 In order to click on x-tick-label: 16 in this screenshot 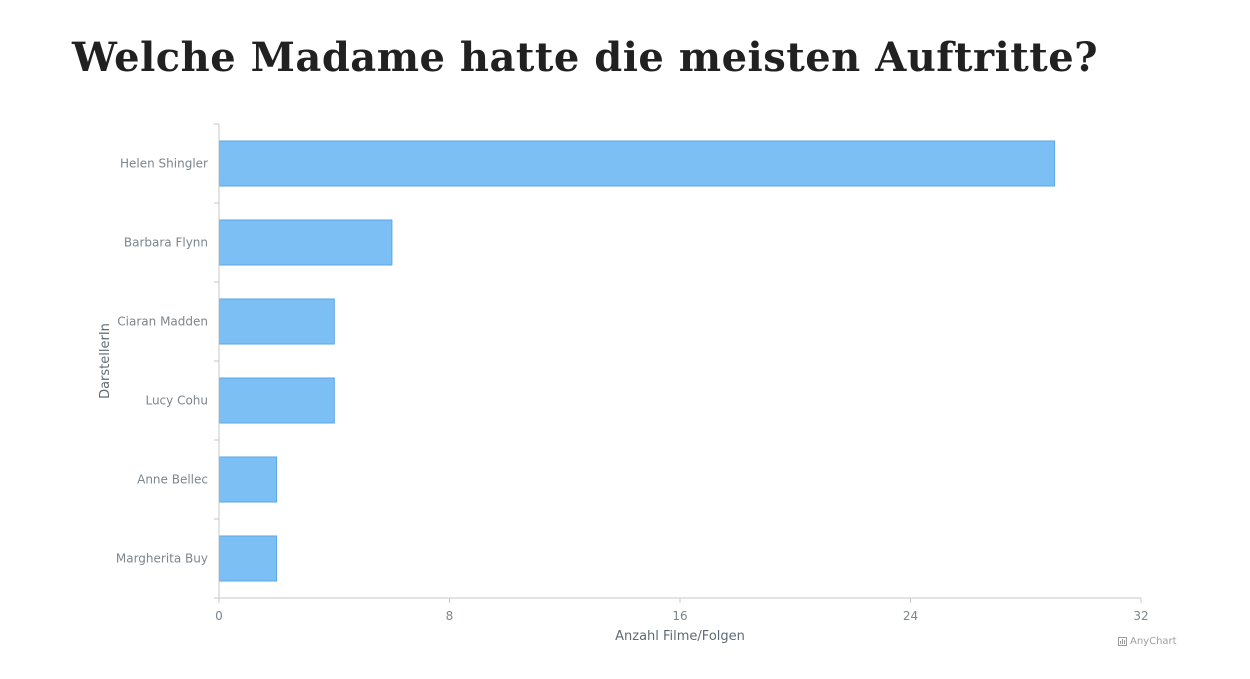, I will do `click(679, 616)`.